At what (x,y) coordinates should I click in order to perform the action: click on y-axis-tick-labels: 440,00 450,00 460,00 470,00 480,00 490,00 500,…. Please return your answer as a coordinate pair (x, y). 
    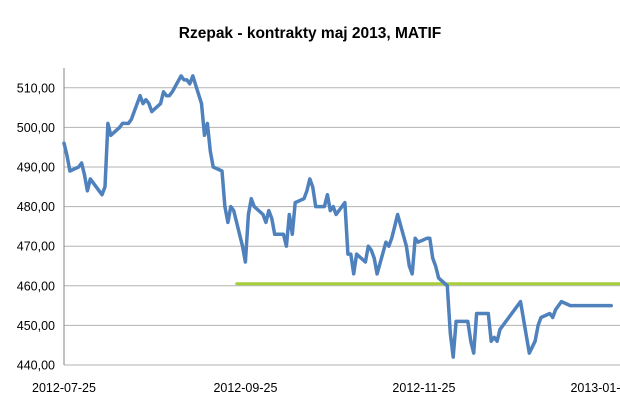
    Looking at the image, I should click on (36, 226).